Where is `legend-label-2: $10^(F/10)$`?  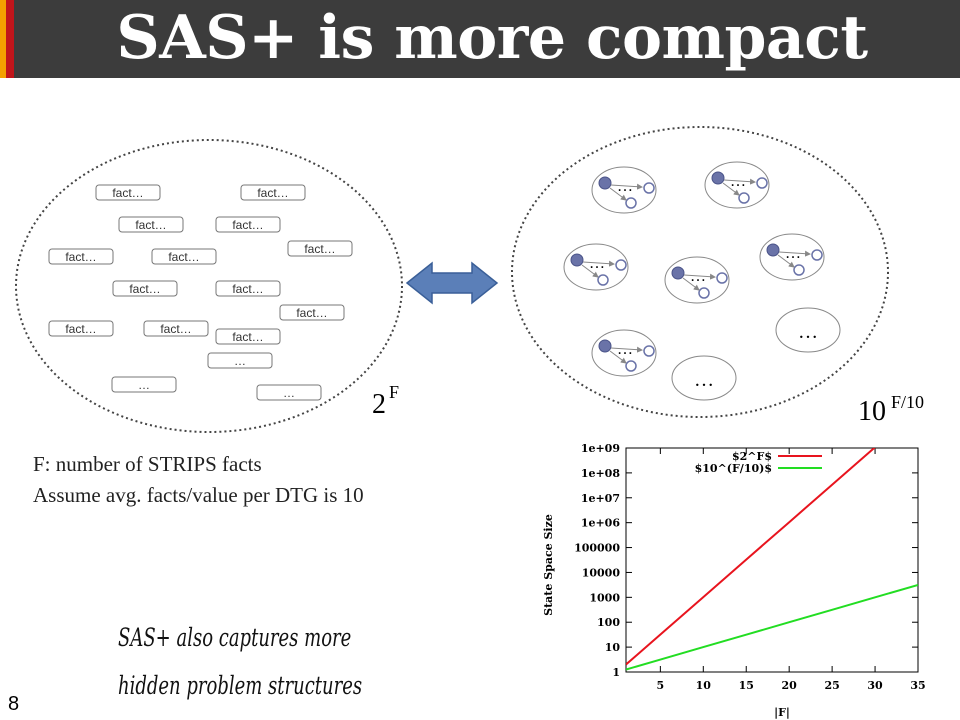 legend-label-2: $10^(F/10)$ is located at coordinates (733, 468).